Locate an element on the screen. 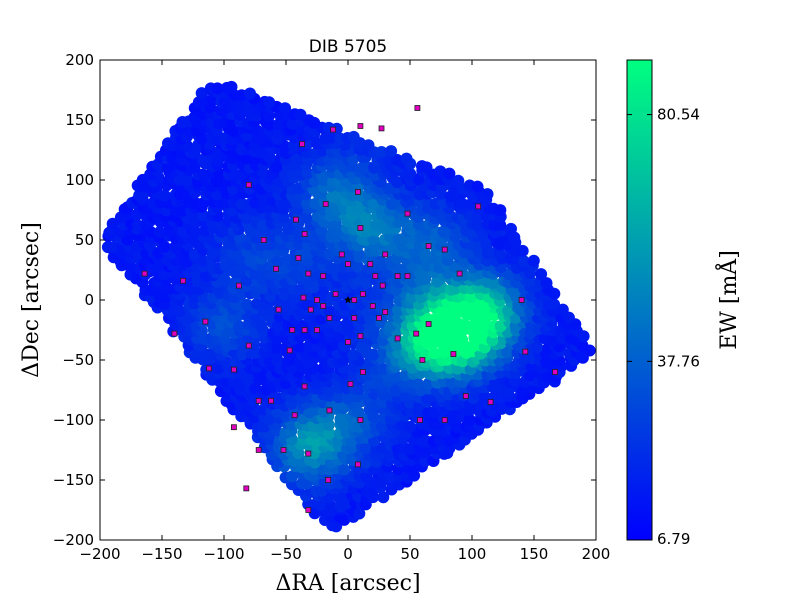  x-tick-label: −100 is located at coordinates (223, 554).